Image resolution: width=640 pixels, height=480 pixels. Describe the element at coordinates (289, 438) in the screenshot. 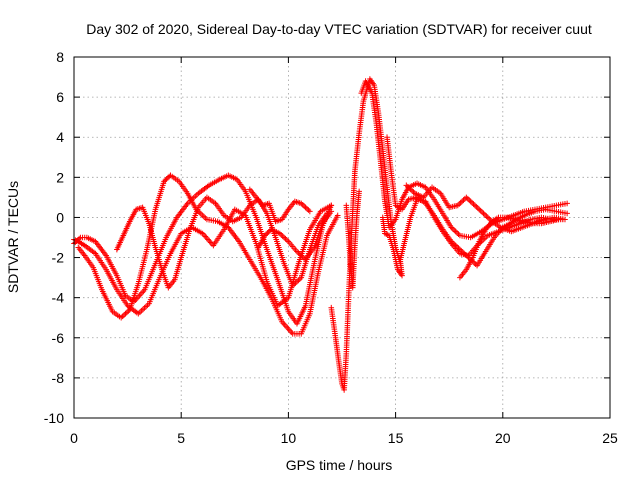

I see `x-tick-label: 10` at that location.